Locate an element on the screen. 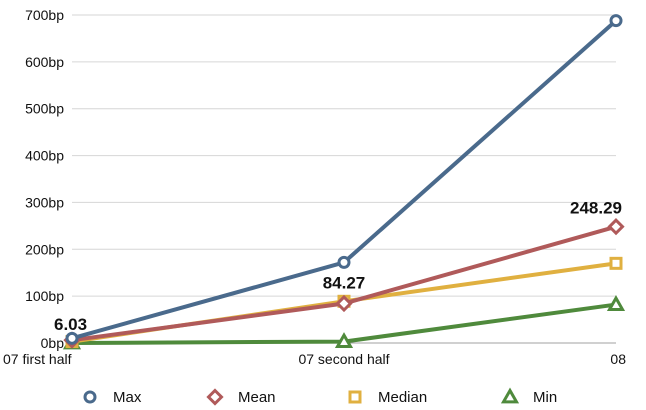  data-label: 248.29 is located at coordinates (596, 208).